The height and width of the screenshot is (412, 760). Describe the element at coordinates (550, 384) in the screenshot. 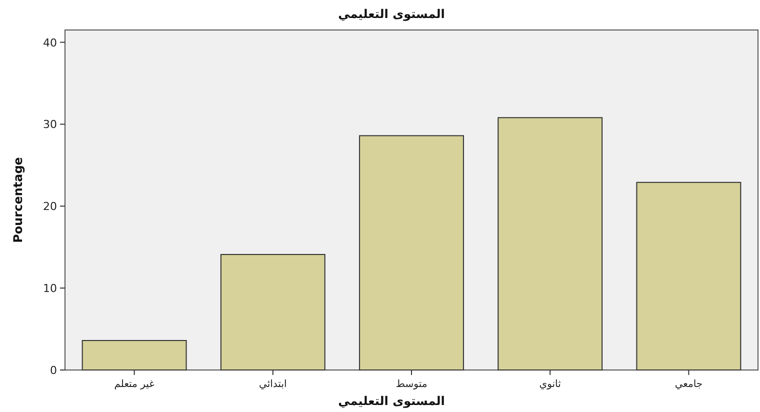

I see `x-tick-label: ثانوي` at that location.